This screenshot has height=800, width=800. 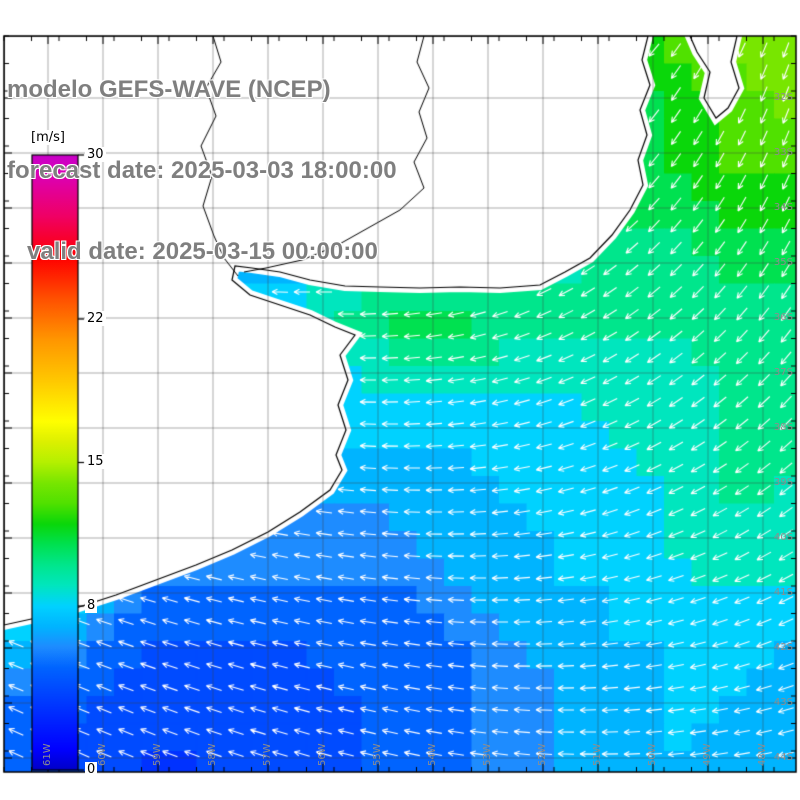 I want to click on lat-axis-label: 40S, so click(x=783, y=537).